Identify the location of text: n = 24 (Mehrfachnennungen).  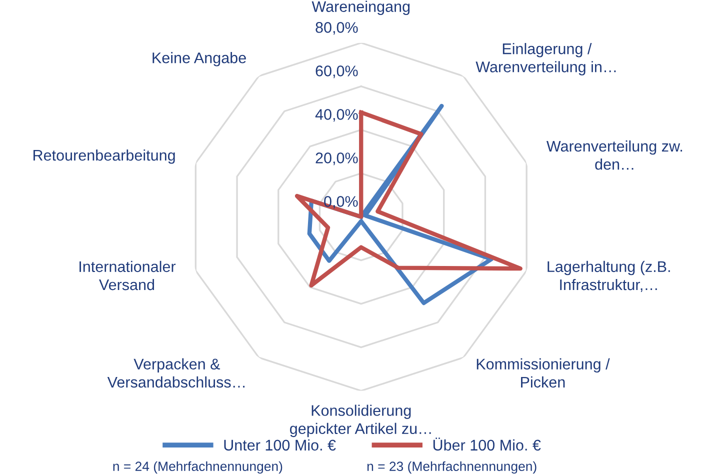
(197, 467).